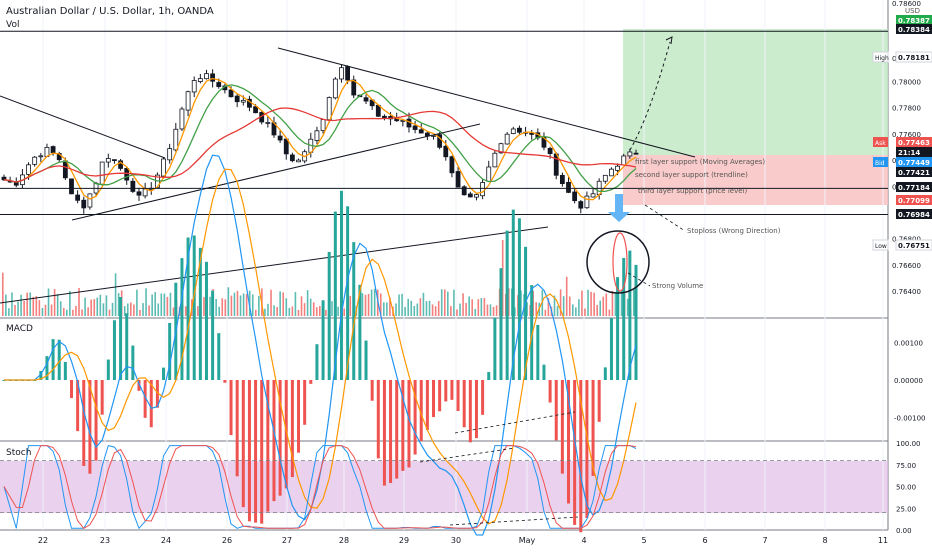 Image resolution: width=932 pixels, height=554 pixels. Describe the element at coordinates (19, 329) in the screenshot. I see `macd-label: MACD` at that location.